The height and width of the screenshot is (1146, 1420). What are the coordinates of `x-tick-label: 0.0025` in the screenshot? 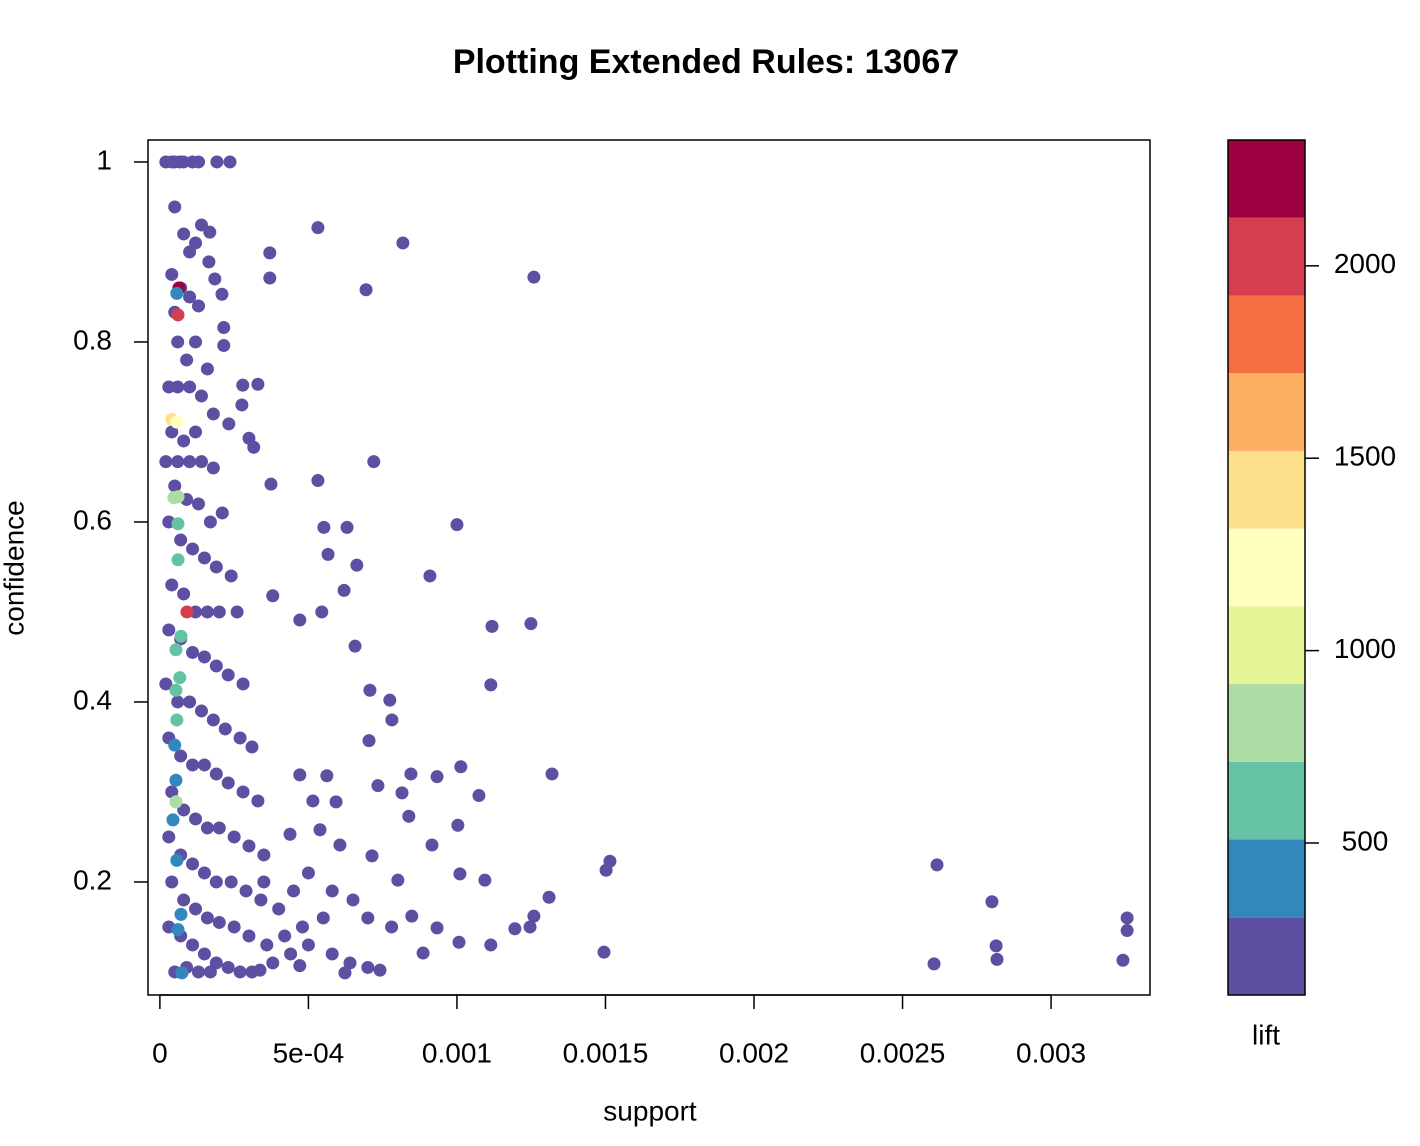 It's located at (903, 1052).